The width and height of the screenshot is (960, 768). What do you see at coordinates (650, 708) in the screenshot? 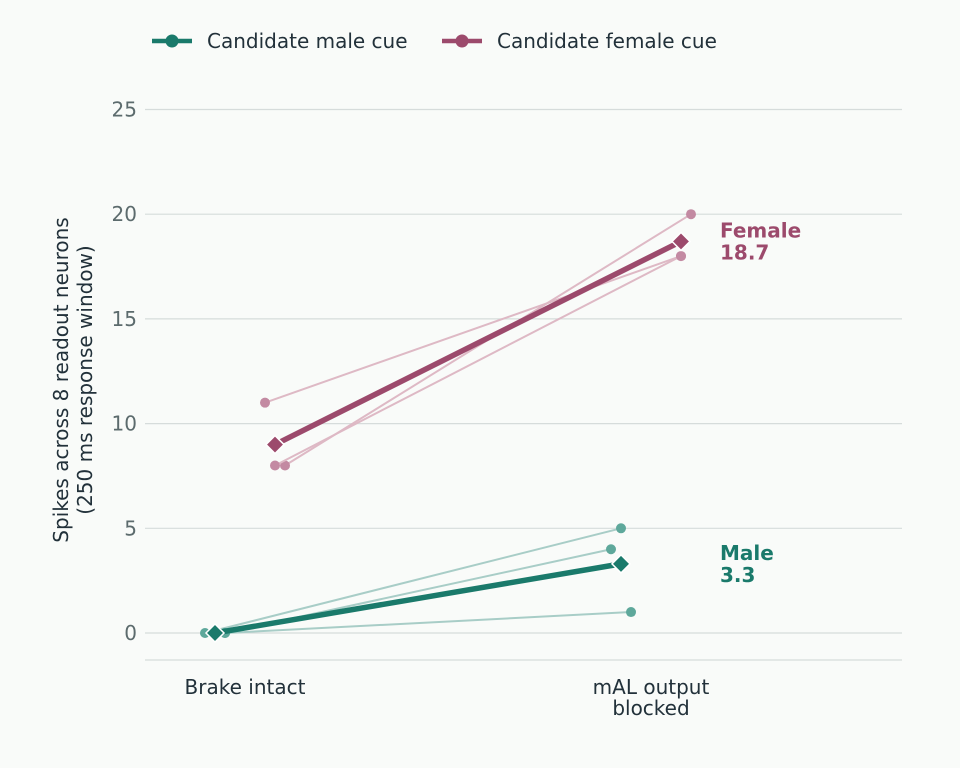
I see `x-tick-label: blocked` at bounding box center [650, 708].